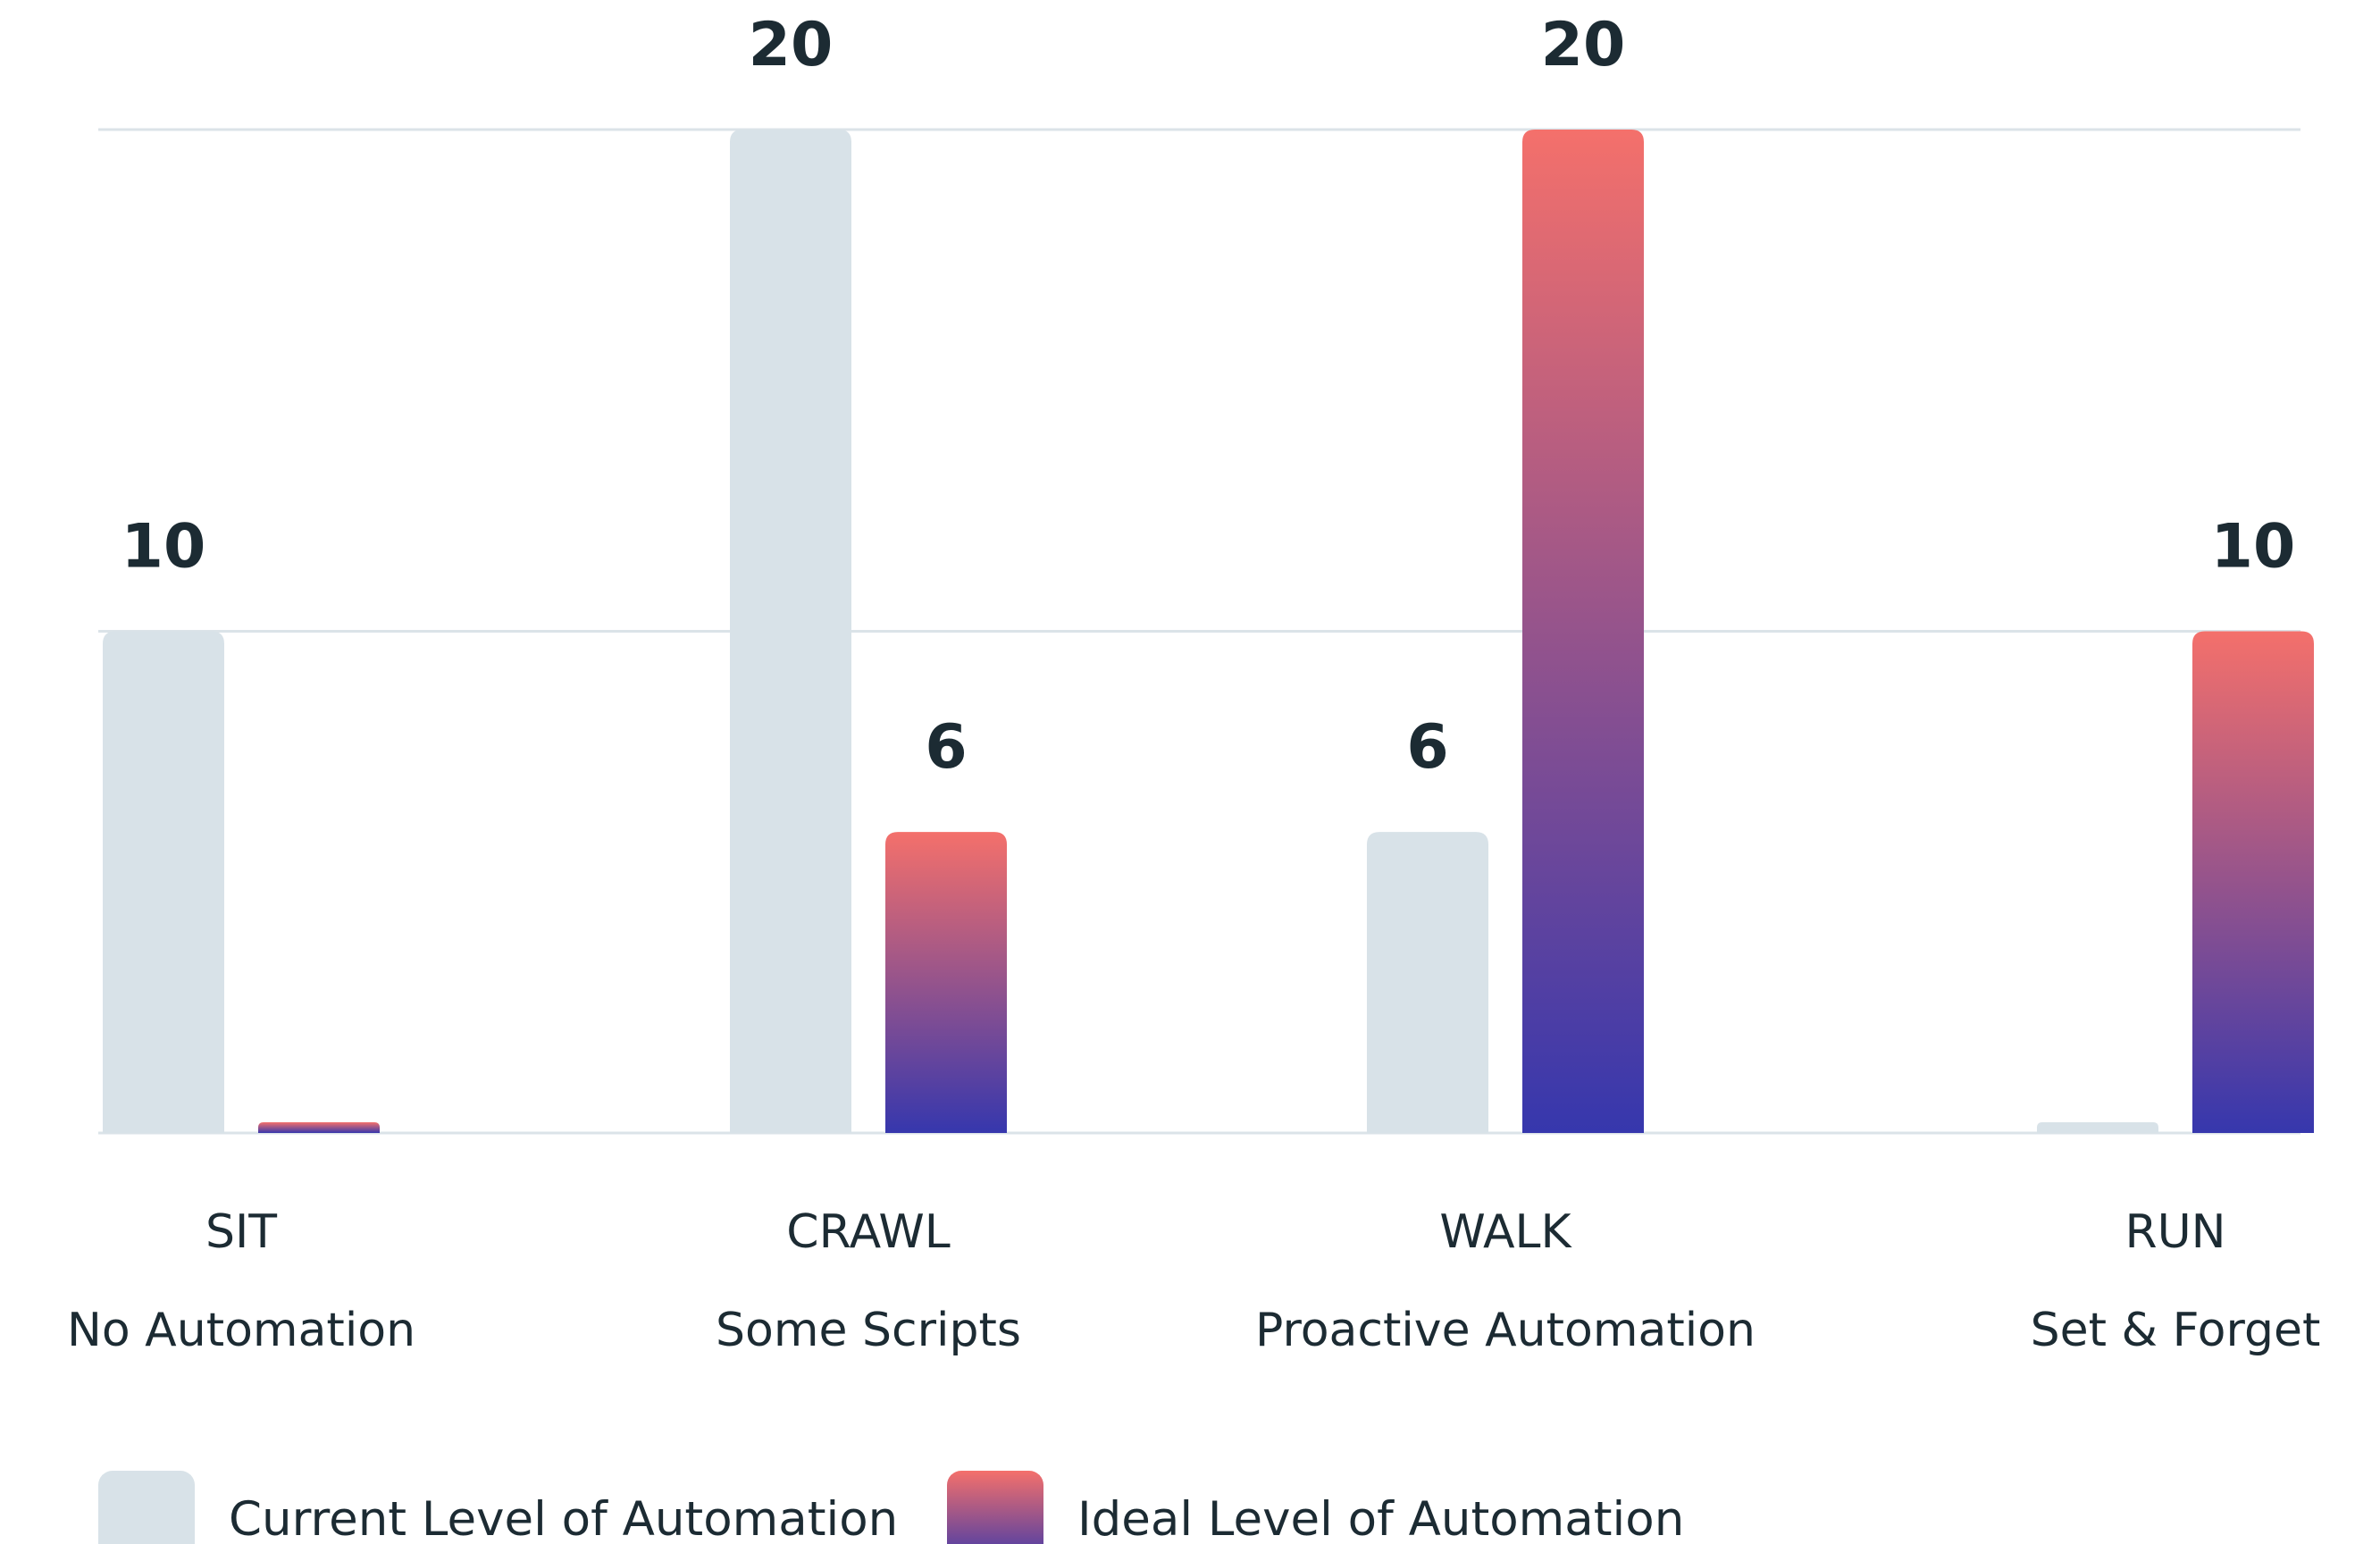 This screenshot has width=2380, height=1544. What do you see at coordinates (1427, 982) in the screenshot?
I see `bar-current-walk` at bounding box center [1427, 982].